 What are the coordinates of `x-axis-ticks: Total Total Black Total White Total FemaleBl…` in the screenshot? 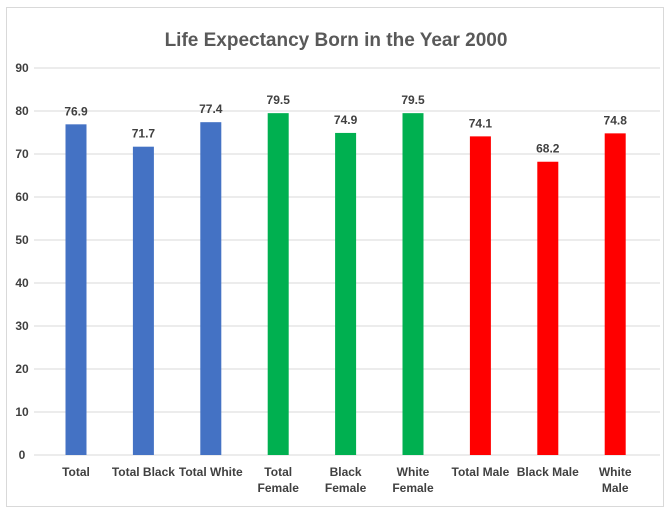 It's located at (347, 480).